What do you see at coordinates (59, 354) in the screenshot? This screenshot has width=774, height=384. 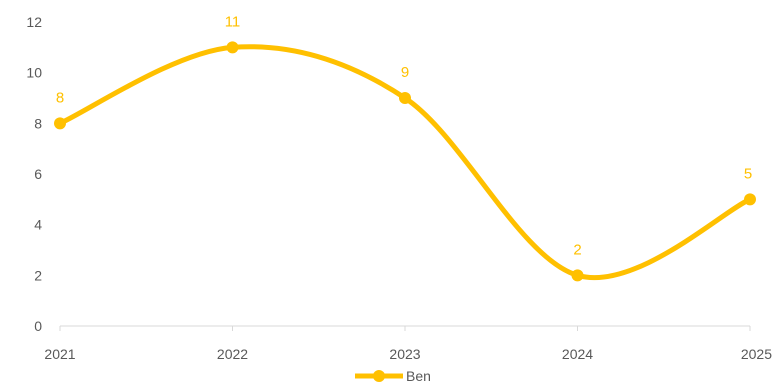 I see `x-tick-label: 2021` at bounding box center [59, 354].